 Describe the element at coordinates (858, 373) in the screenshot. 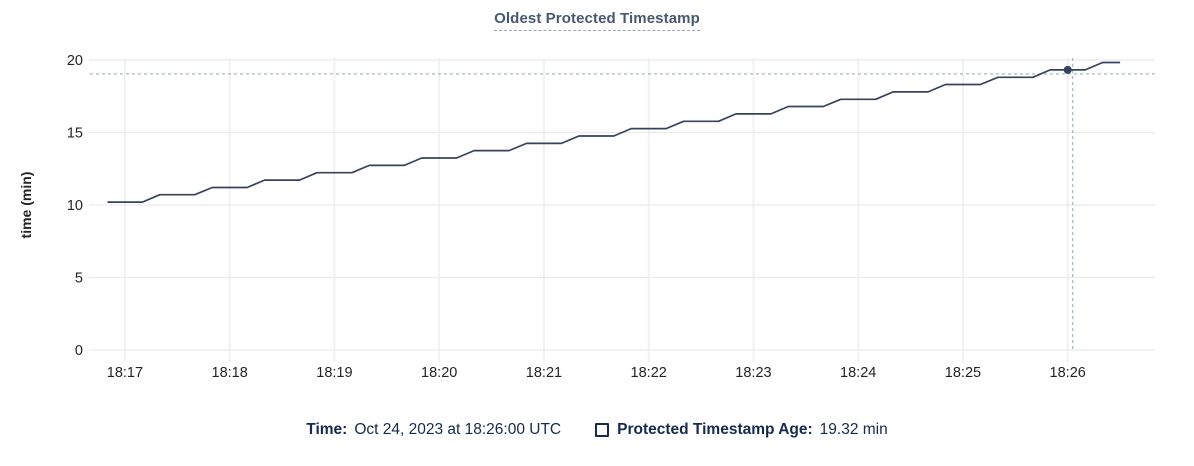

I see `x-tick-label: 18:24` at that location.